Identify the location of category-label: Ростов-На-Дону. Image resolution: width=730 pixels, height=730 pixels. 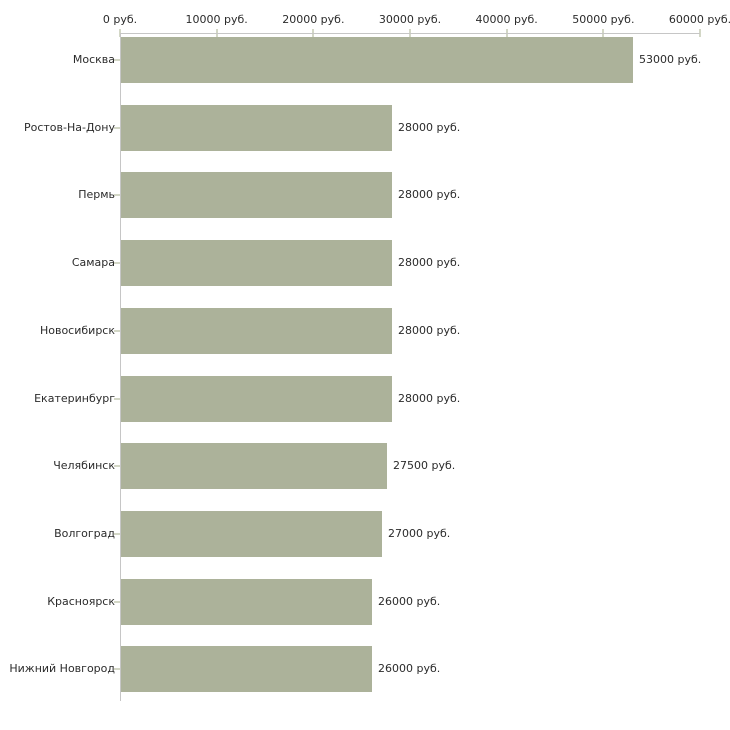
(69, 127).